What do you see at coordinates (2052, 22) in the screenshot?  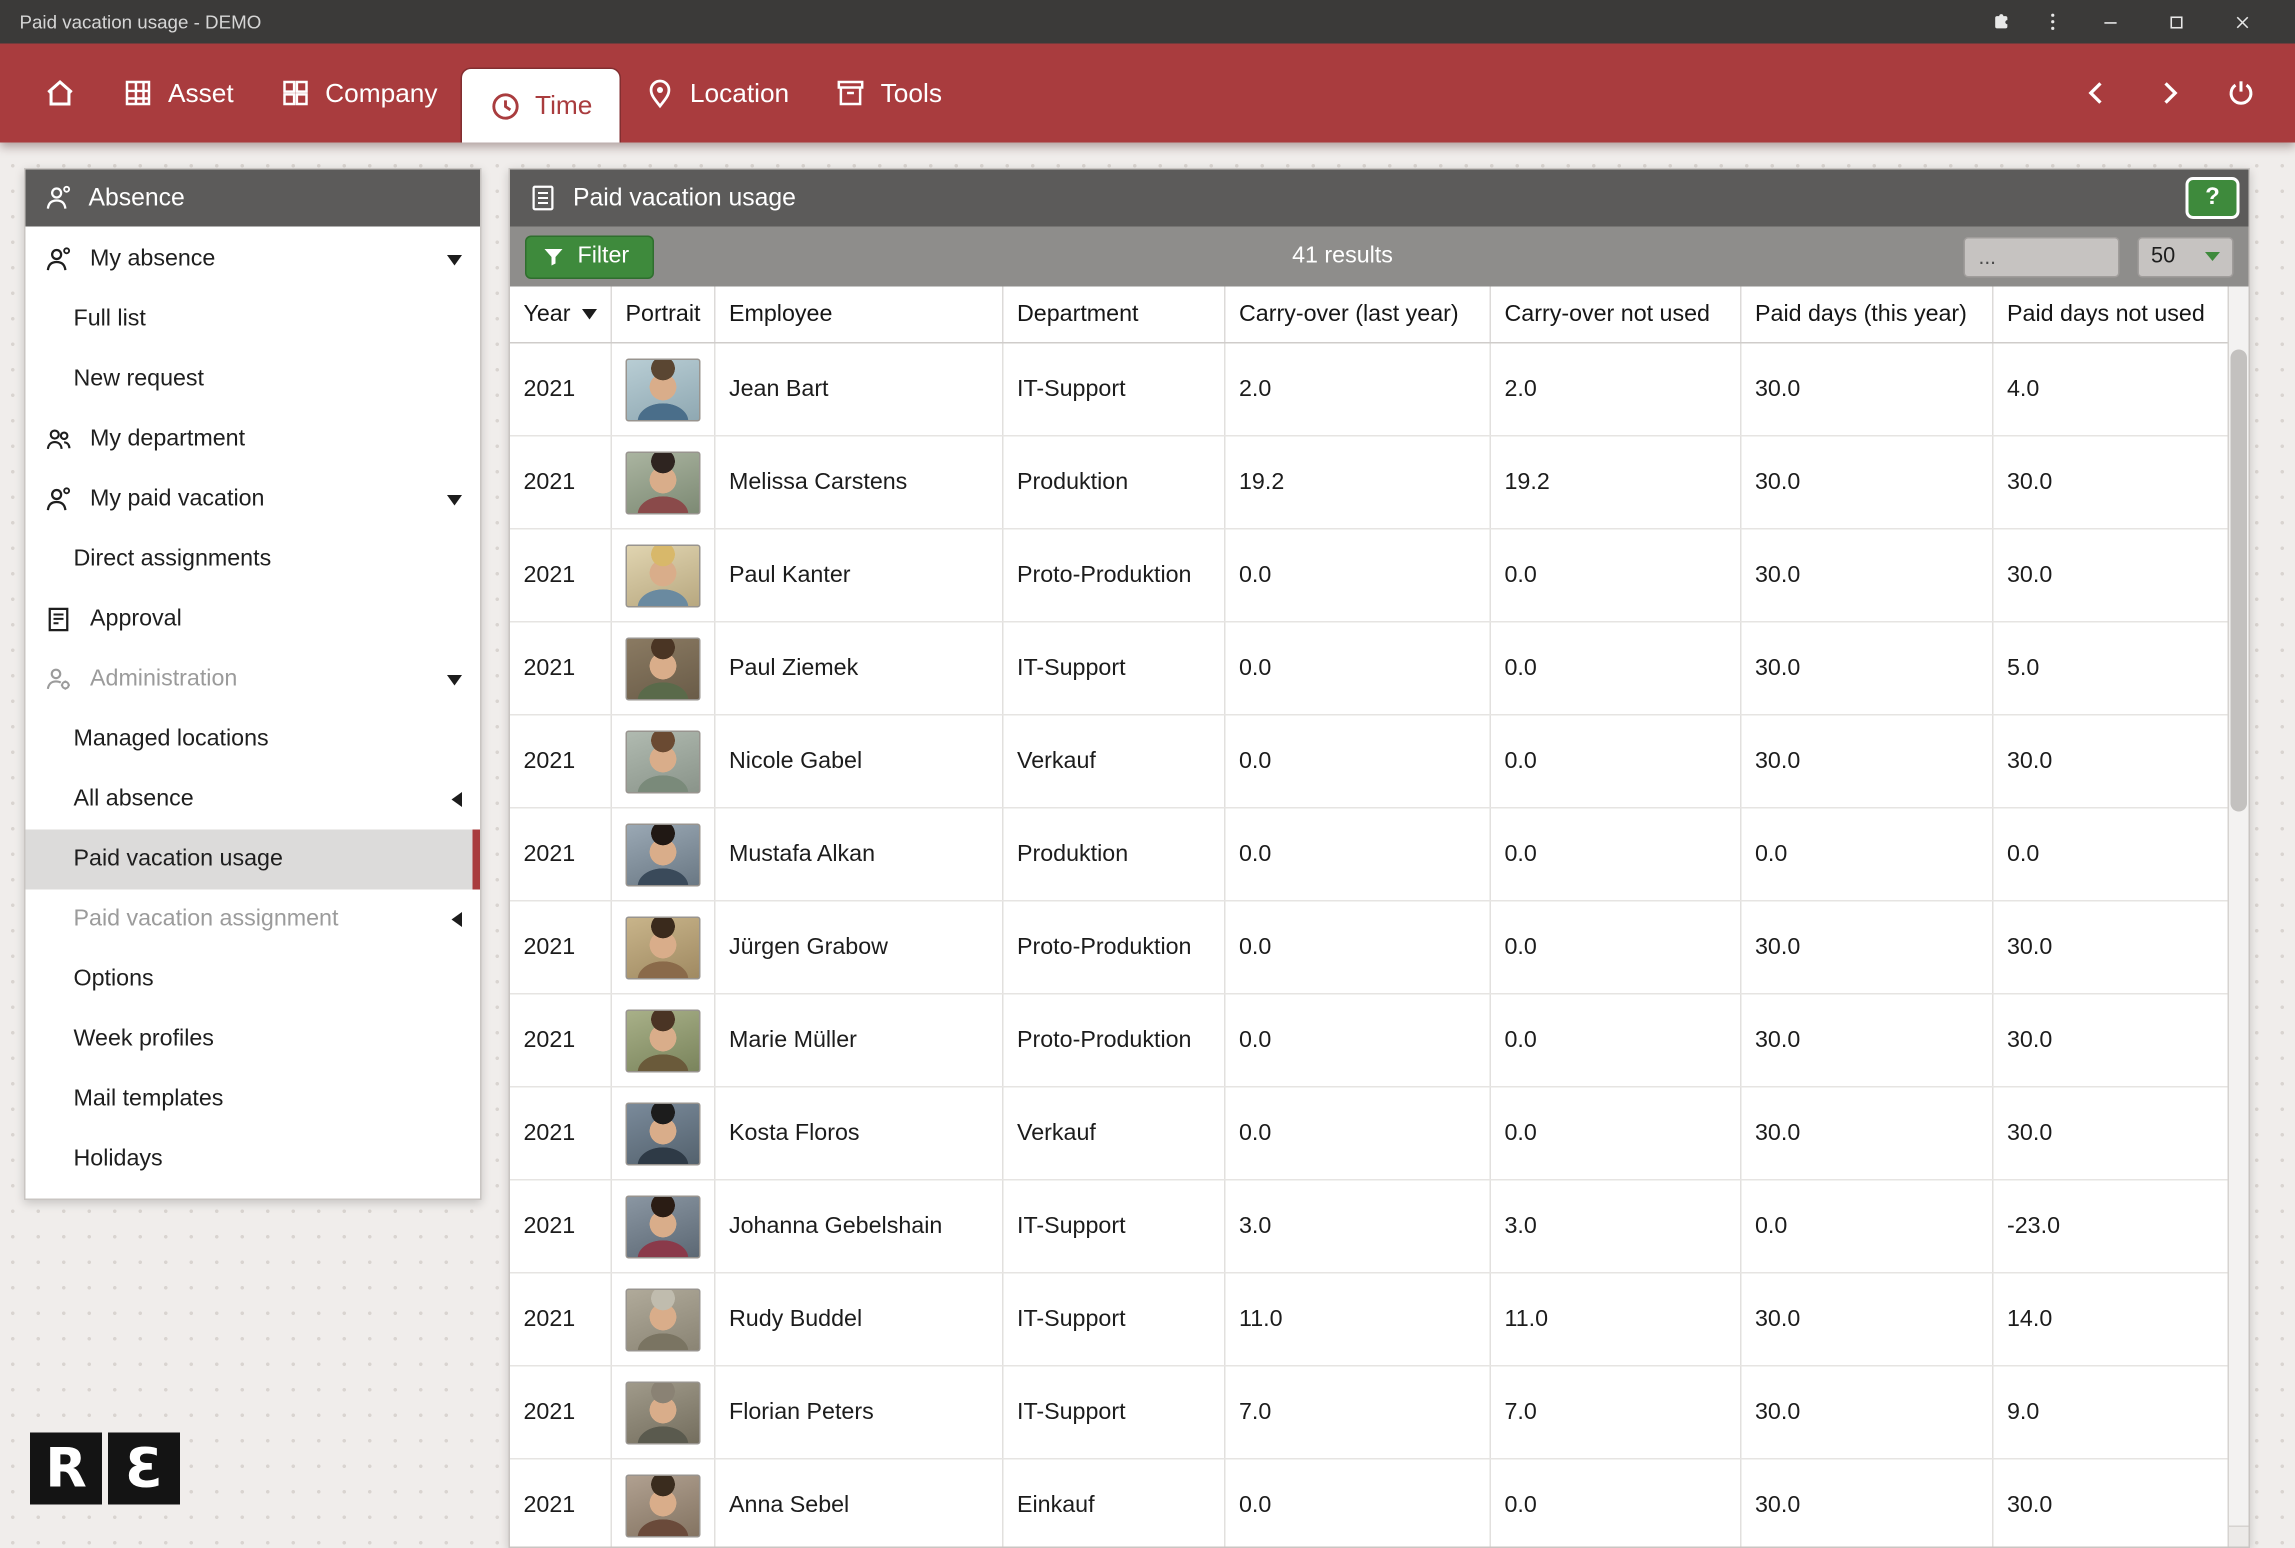 I see `menu-dots-icon` at bounding box center [2052, 22].